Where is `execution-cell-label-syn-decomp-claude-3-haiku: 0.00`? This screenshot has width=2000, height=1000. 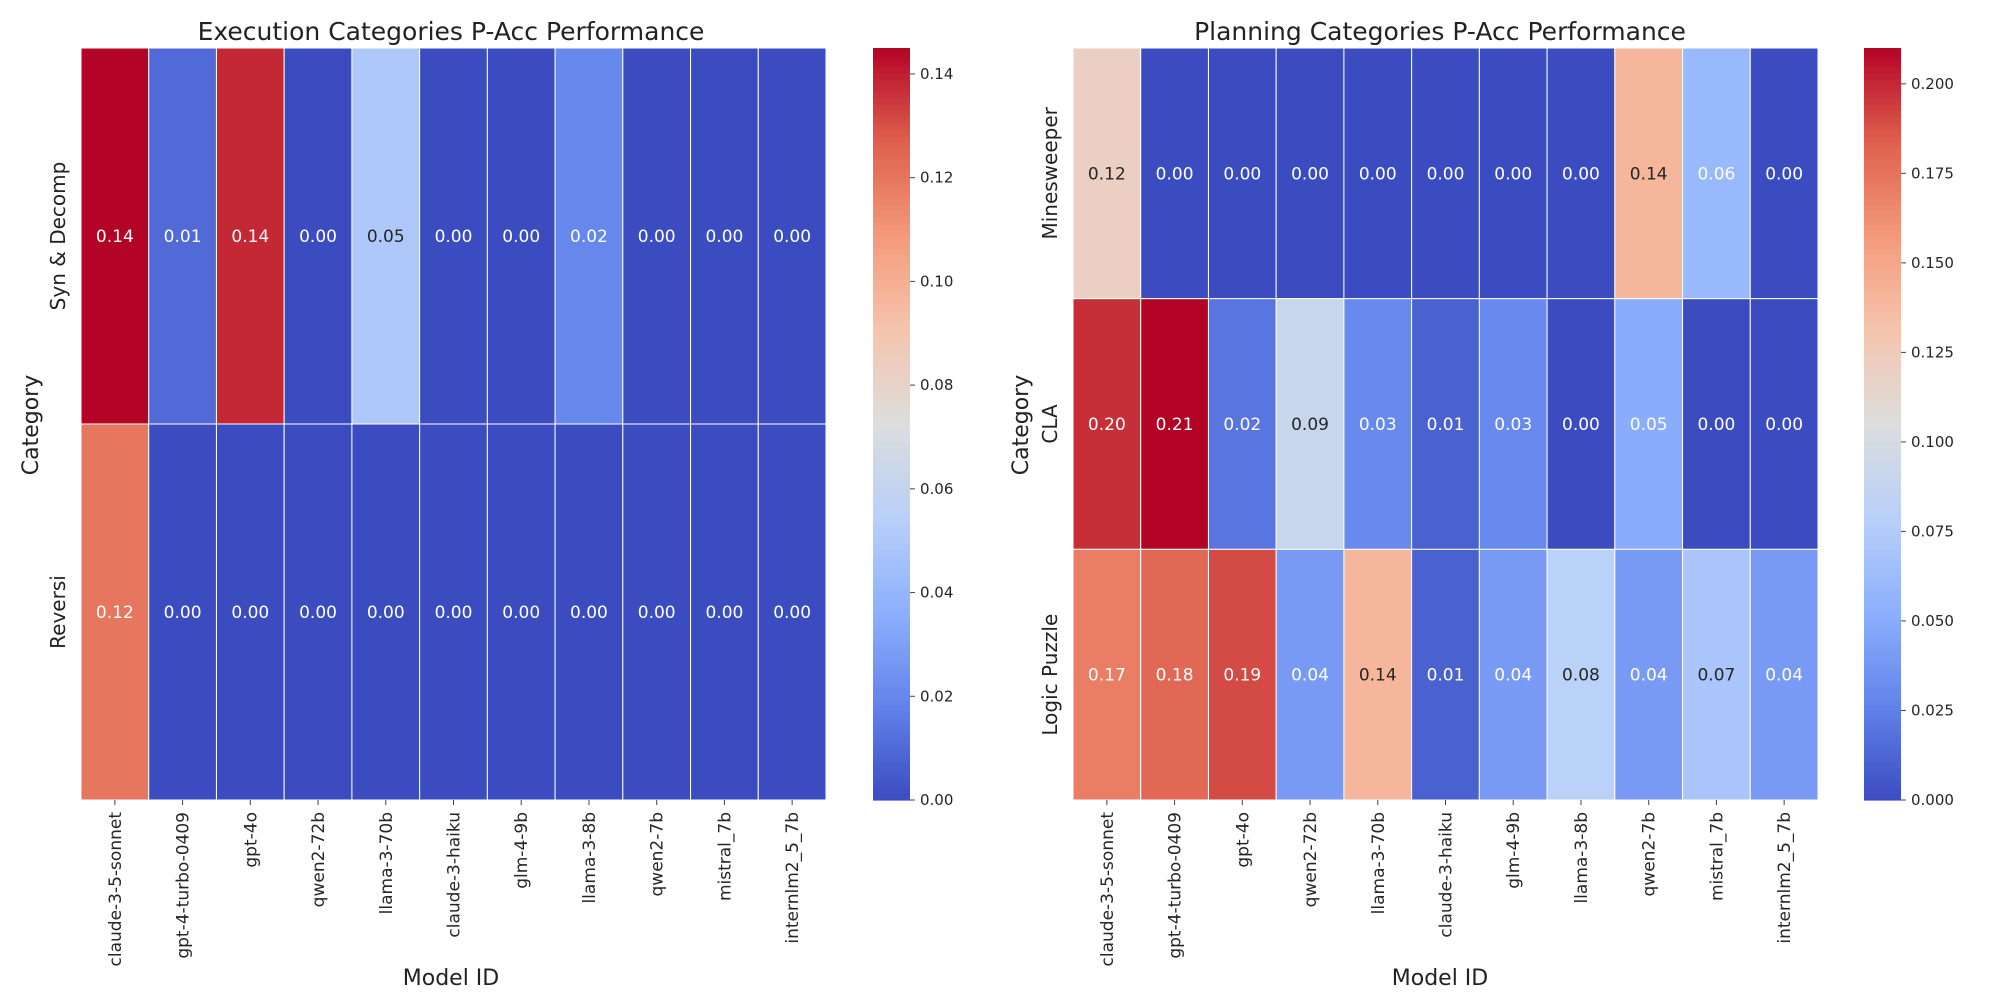
execution-cell-label-syn-decomp-claude-3-haiku: 0.00 is located at coordinates (454, 237).